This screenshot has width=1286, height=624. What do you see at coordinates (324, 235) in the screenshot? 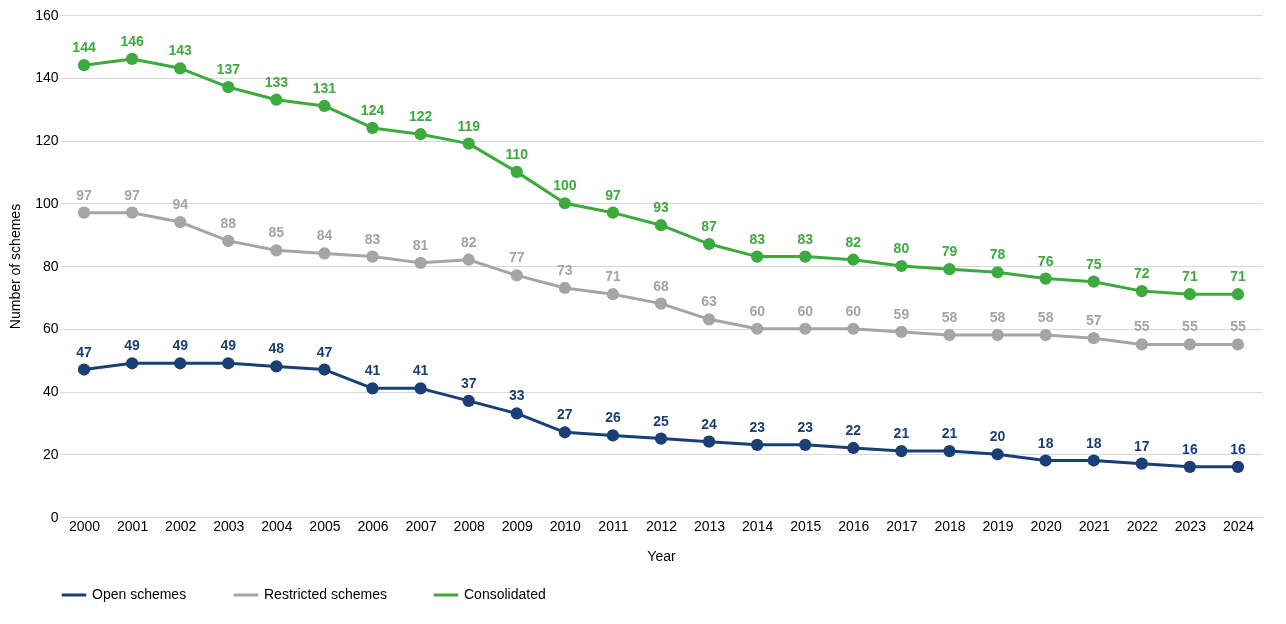
I see `data-label: 84` at bounding box center [324, 235].